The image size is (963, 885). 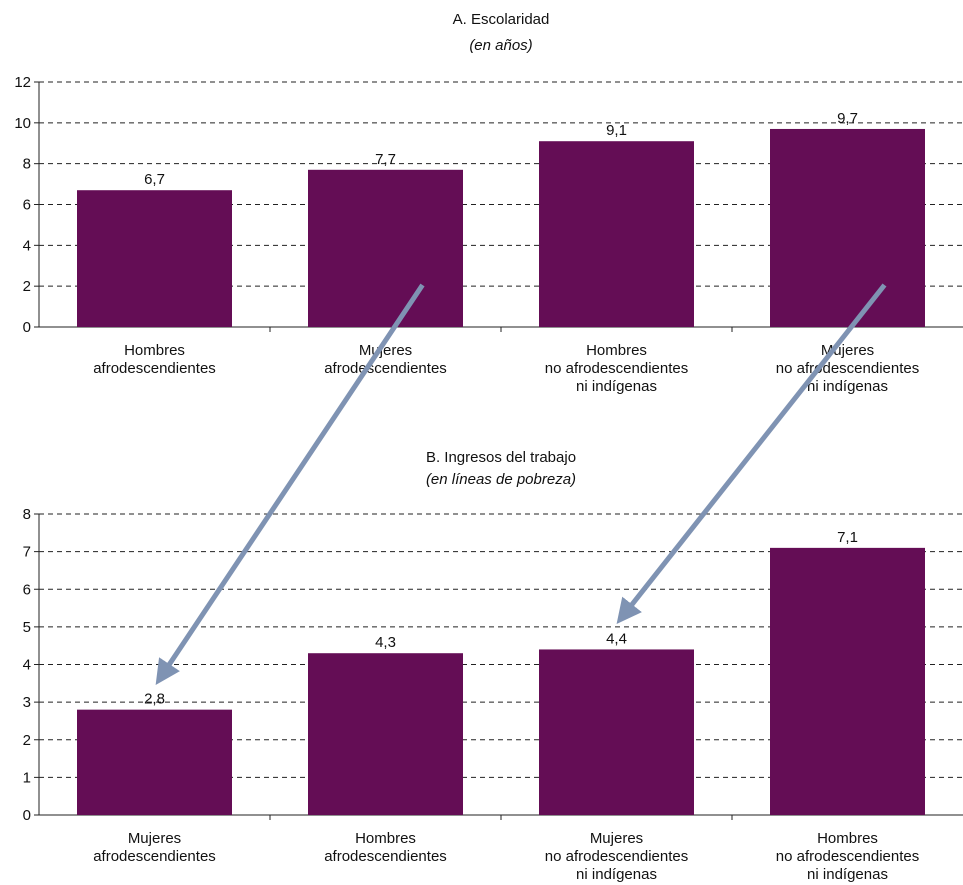 What do you see at coordinates (27, 627) in the screenshot?
I see `y-tick-label-b: 5` at bounding box center [27, 627].